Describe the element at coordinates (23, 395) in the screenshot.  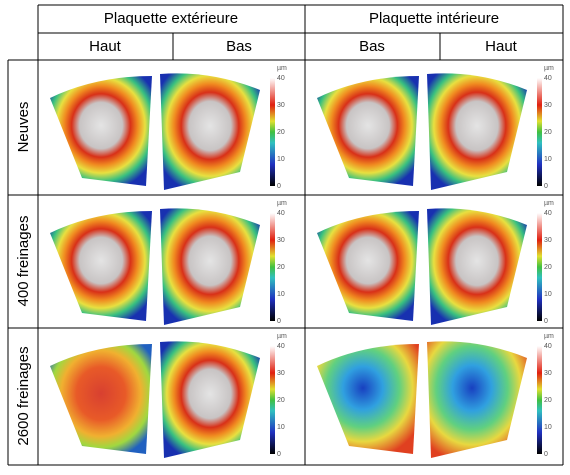
I see `row-header: 2600 freinages` at that location.